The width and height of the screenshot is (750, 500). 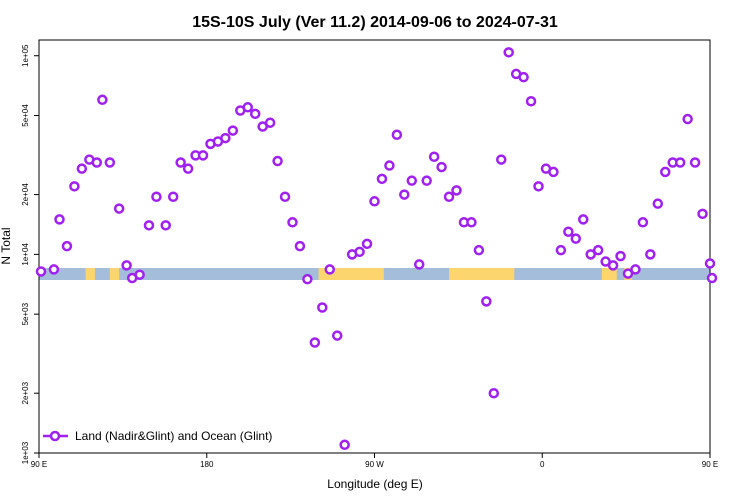 What do you see at coordinates (25, 55) in the screenshot?
I see `y-tick-label: 1e+05` at bounding box center [25, 55].